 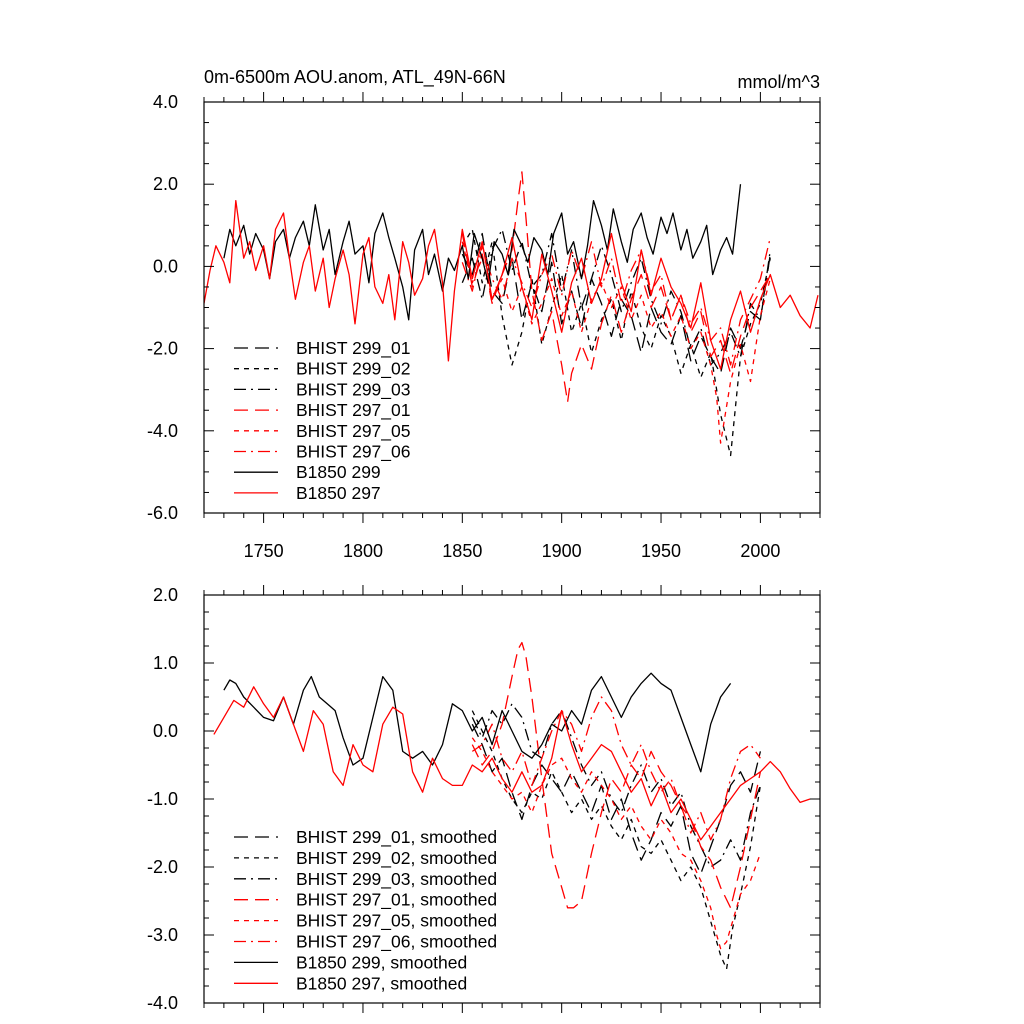 I want to click on top-x-tick-label: 1850, so click(x=462, y=551).